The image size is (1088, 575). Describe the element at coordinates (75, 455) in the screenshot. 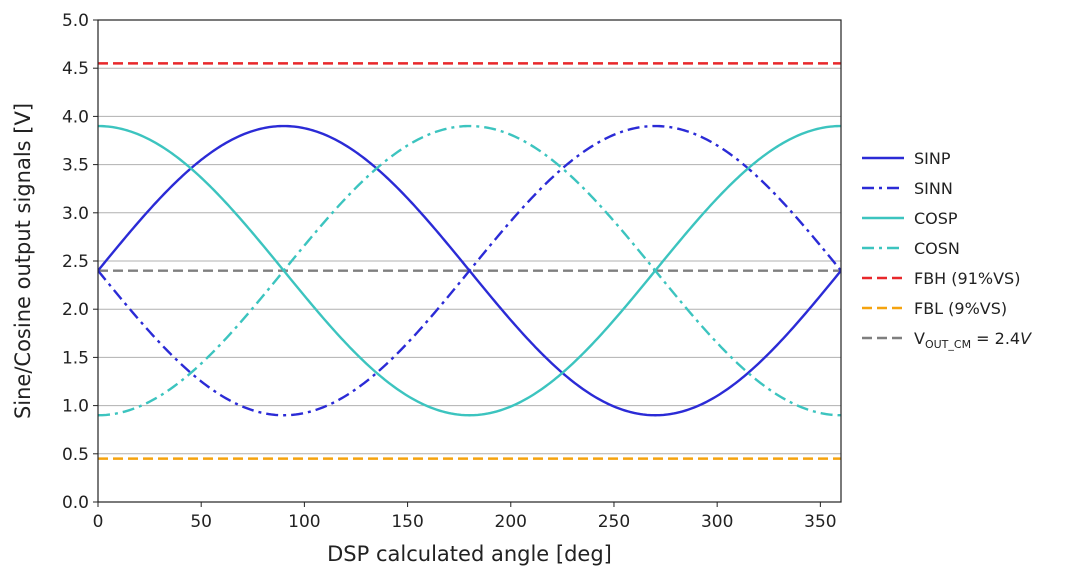

I see `y-tick-label: 0.5` at that location.